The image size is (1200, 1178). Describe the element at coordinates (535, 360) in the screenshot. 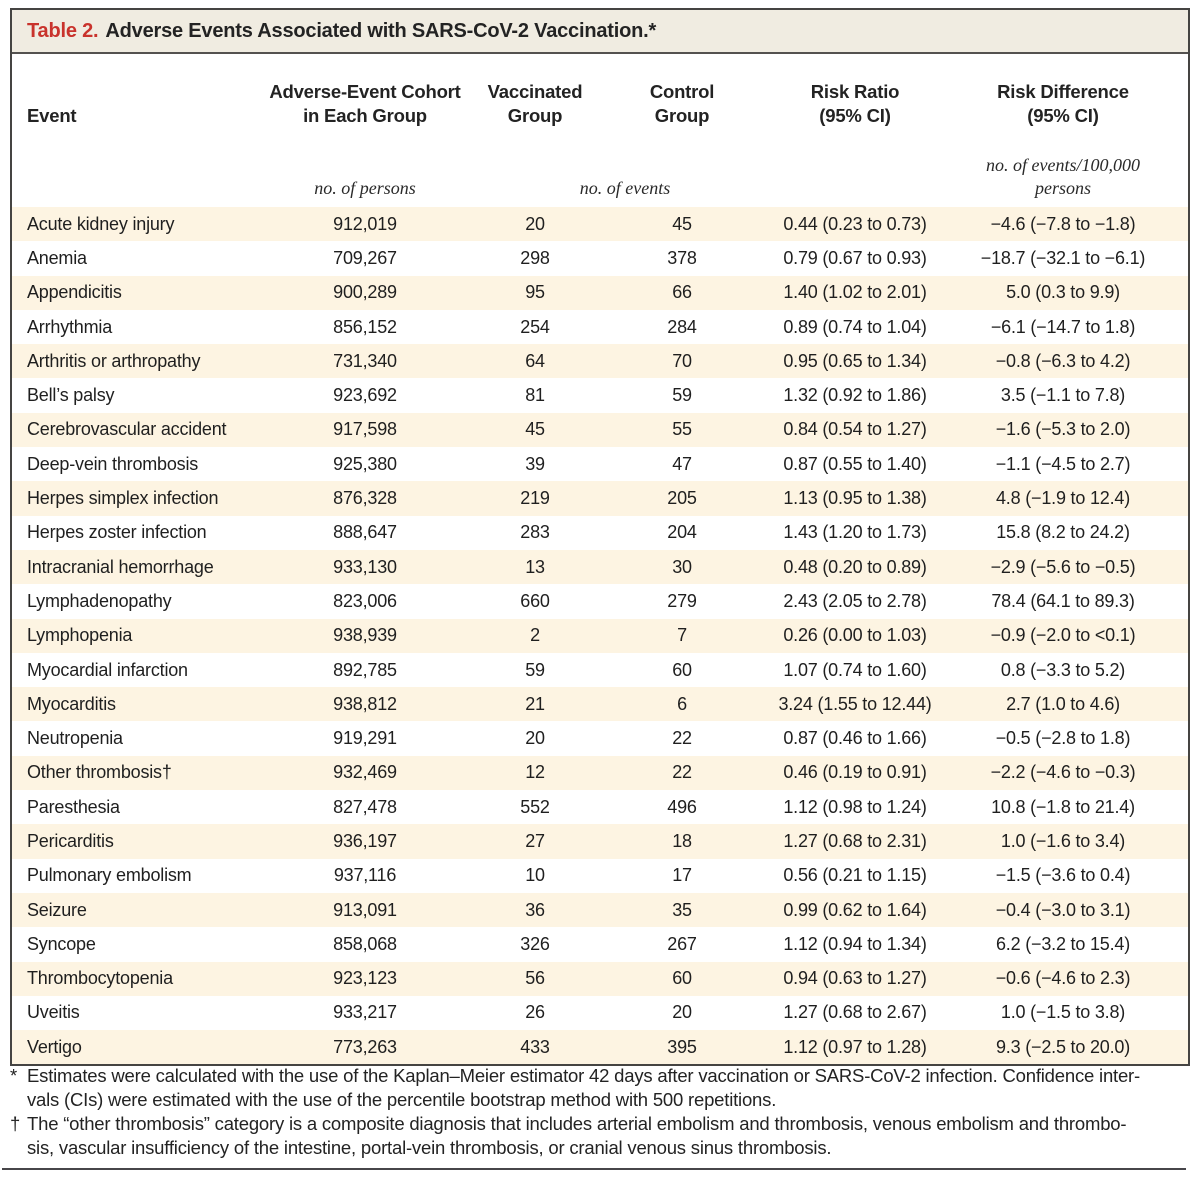

I see `cell-vaccinated: 64` at that location.